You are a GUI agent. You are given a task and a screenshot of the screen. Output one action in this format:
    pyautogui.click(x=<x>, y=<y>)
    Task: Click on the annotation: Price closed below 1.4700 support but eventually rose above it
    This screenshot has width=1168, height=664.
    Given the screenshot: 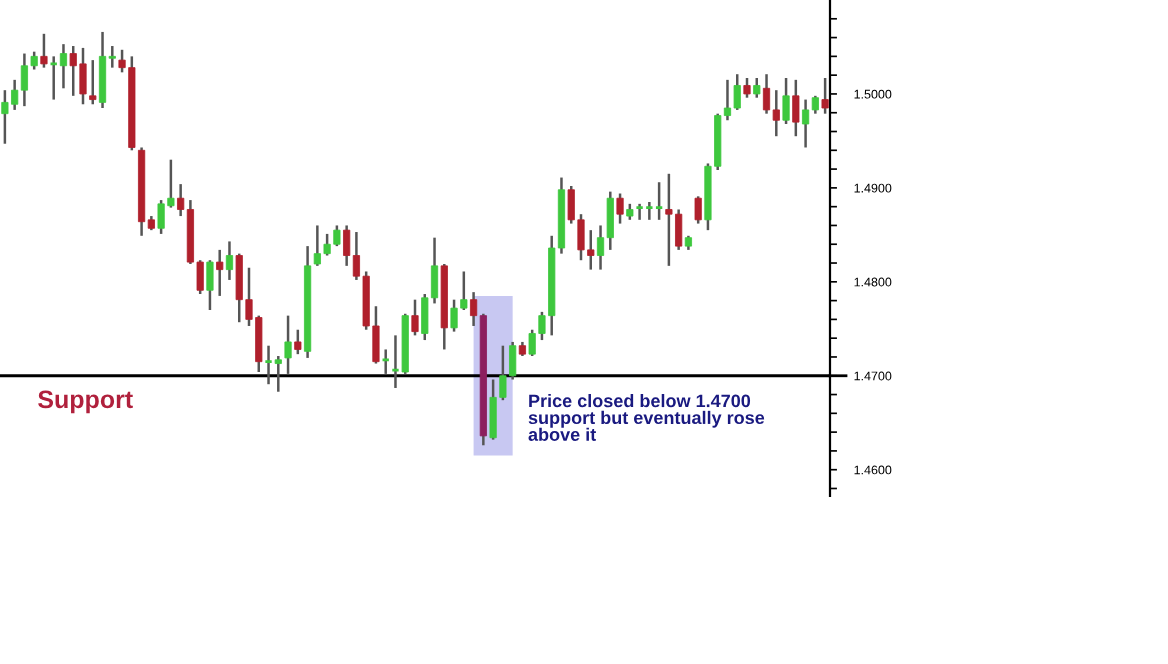 What is the action you would take?
    pyautogui.click(x=646, y=417)
    